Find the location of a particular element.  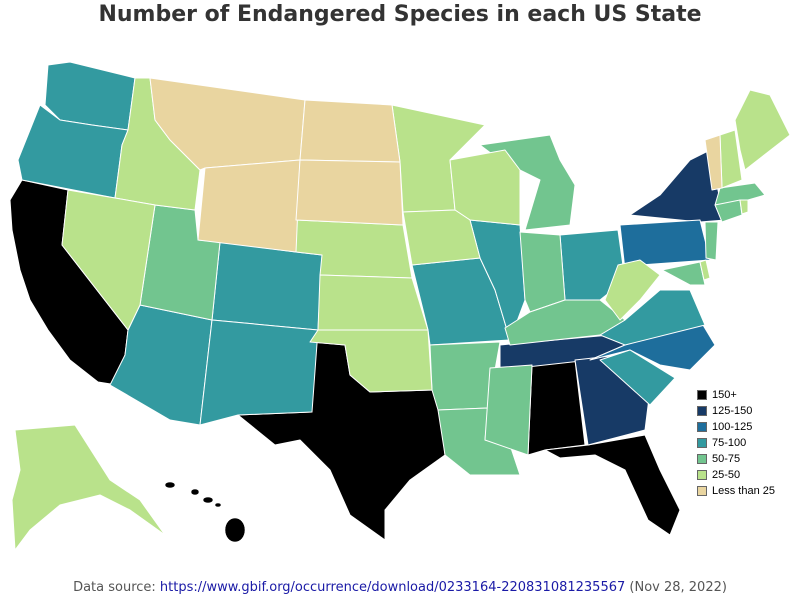

legend-item: 150+ is located at coordinates (736, 395).